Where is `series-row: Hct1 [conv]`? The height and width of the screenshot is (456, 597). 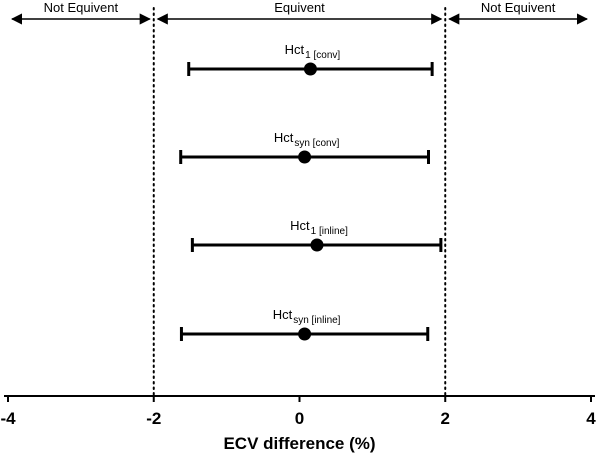
series-row: Hct1 [conv] is located at coordinates (310, 59).